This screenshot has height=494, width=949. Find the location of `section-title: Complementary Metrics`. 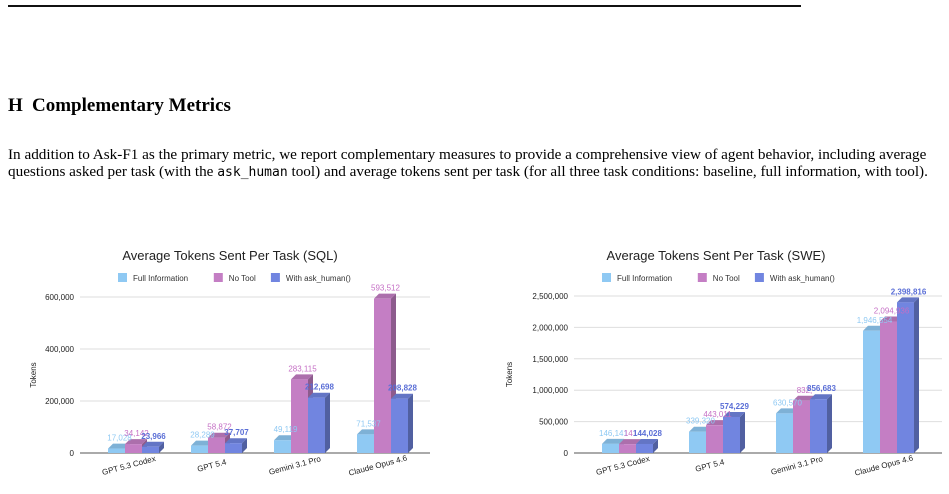

section-title: Complementary Metrics is located at coordinates (131, 105).